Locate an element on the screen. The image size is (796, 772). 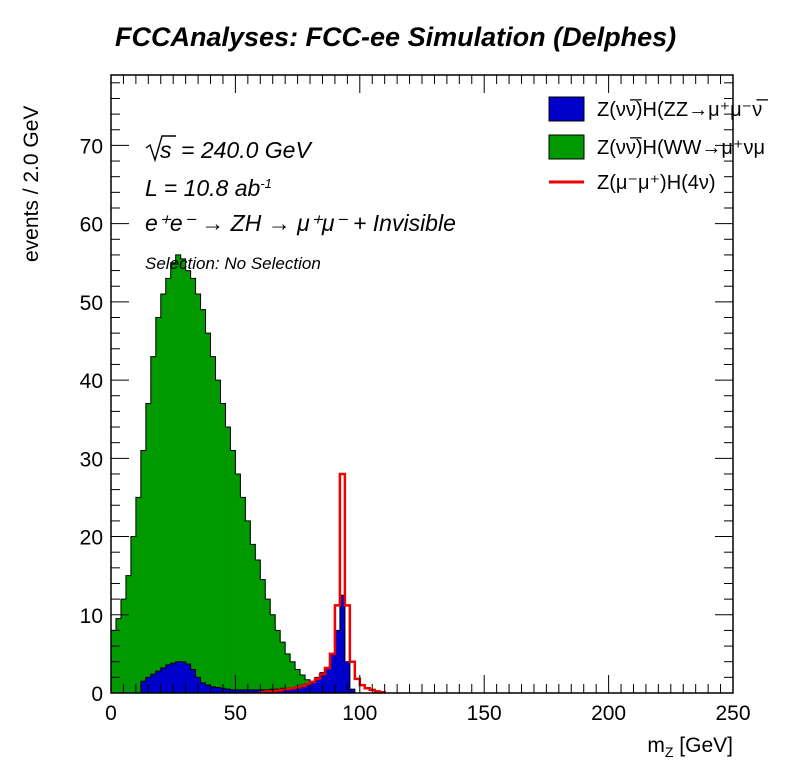
y-tick-label: 50 is located at coordinates (91, 303).